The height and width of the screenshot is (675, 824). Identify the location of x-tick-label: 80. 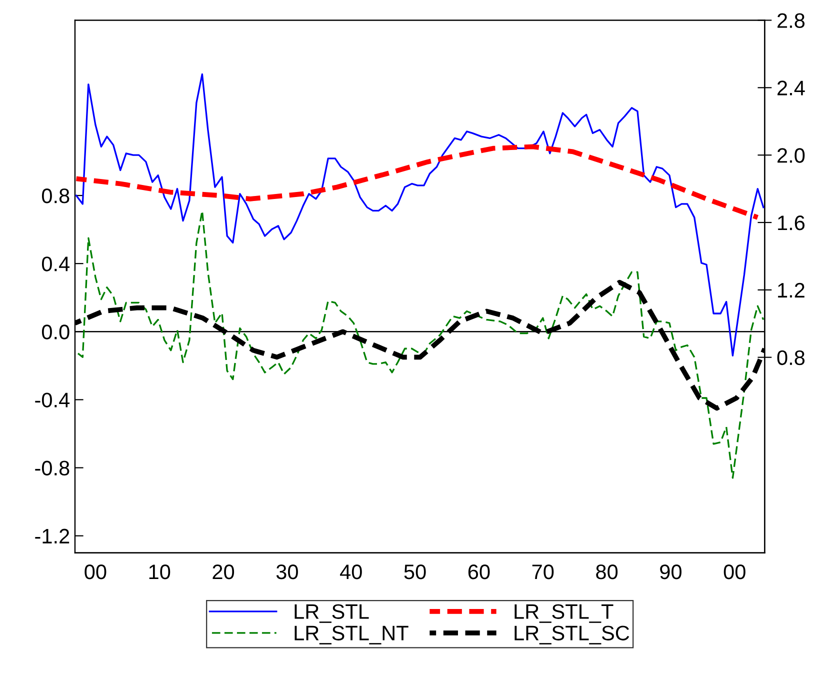
(607, 572).